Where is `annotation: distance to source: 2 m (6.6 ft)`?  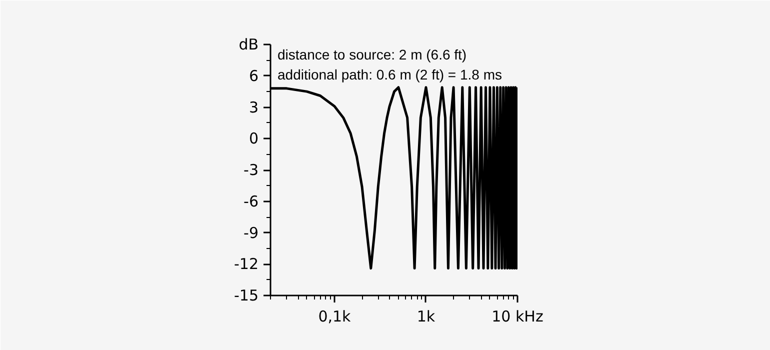
annotation: distance to source: 2 m (6.6 ft) is located at coordinates (372, 54).